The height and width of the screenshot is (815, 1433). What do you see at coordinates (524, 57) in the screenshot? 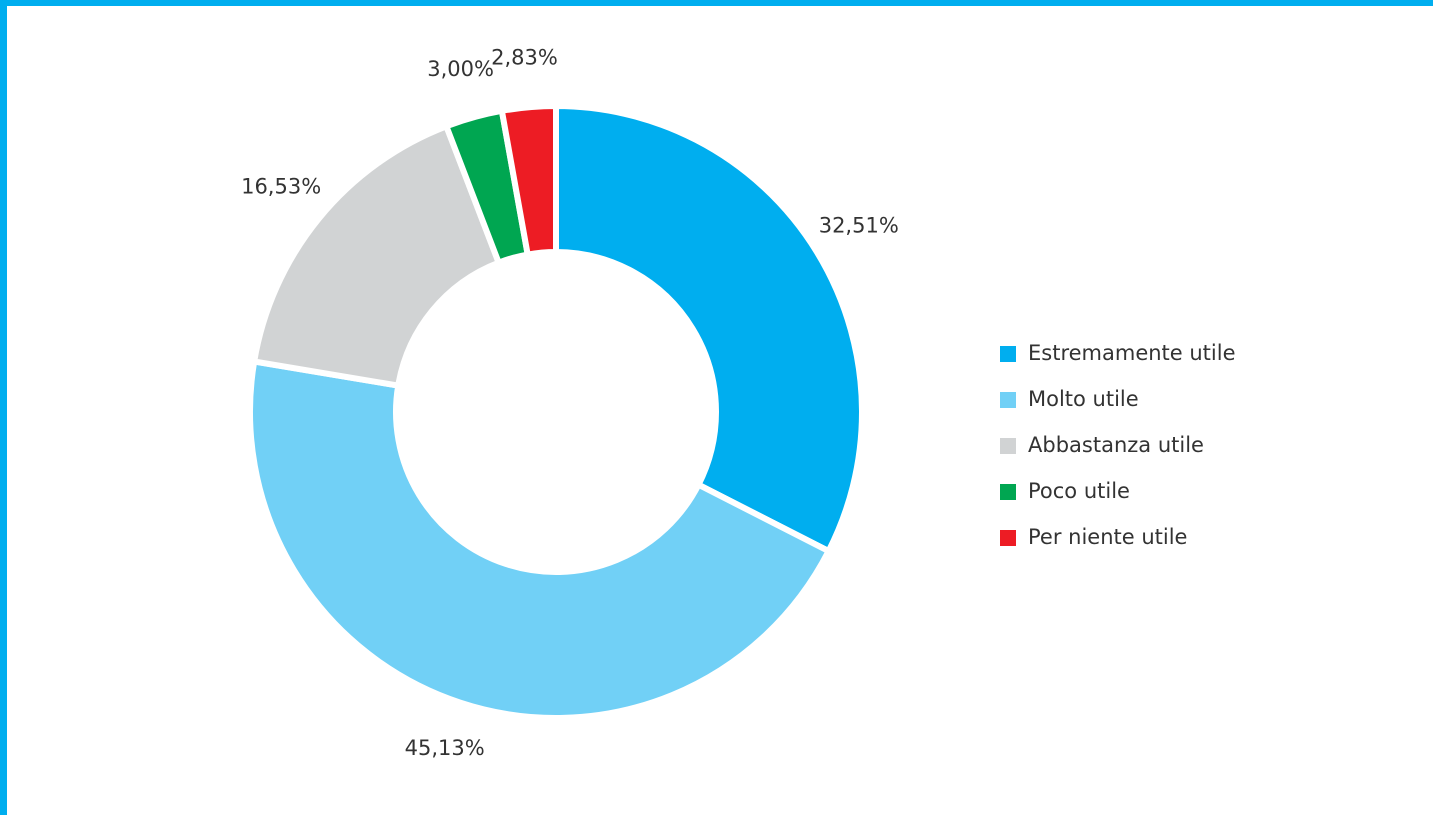
I see `data-label: 2,83%` at bounding box center [524, 57].